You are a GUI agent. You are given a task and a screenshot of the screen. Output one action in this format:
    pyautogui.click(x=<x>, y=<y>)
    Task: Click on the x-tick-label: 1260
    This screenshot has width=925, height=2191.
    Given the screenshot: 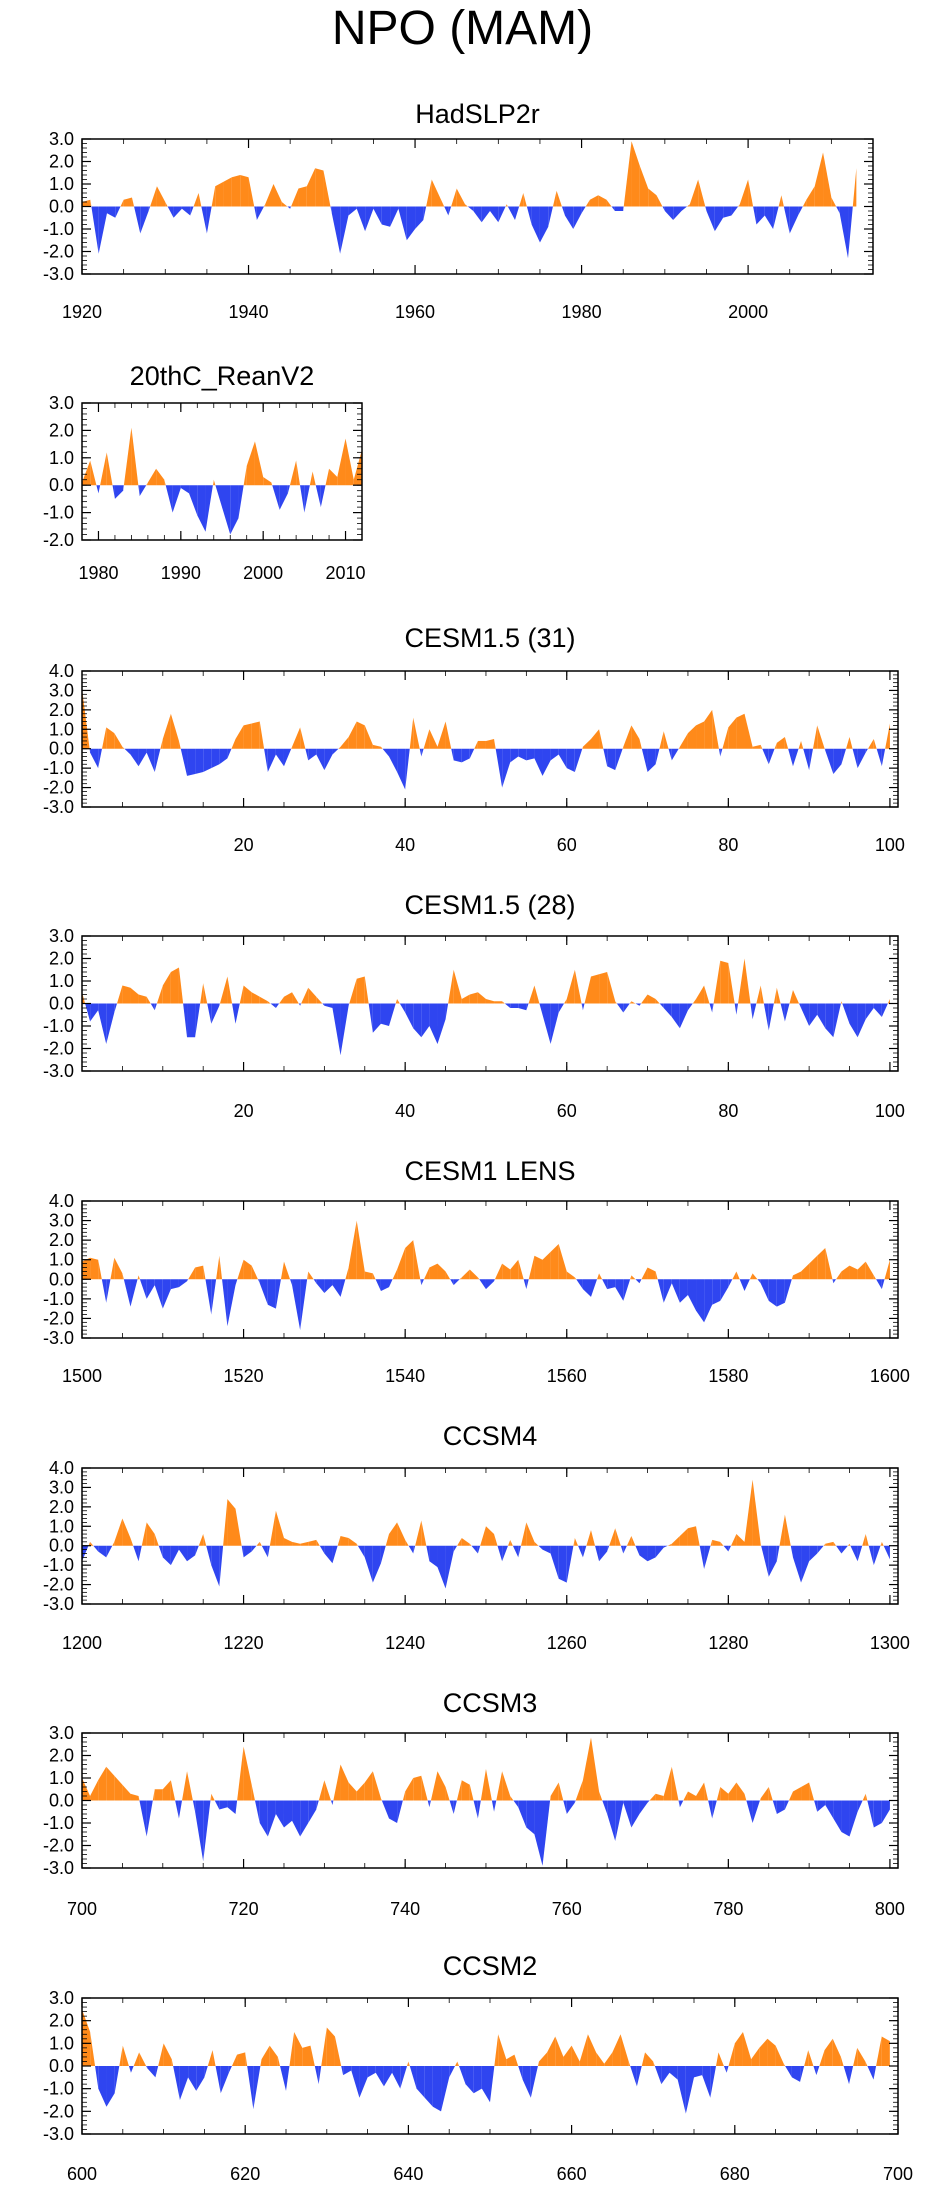 What is the action you would take?
    pyautogui.click(x=567, y=1643)
    